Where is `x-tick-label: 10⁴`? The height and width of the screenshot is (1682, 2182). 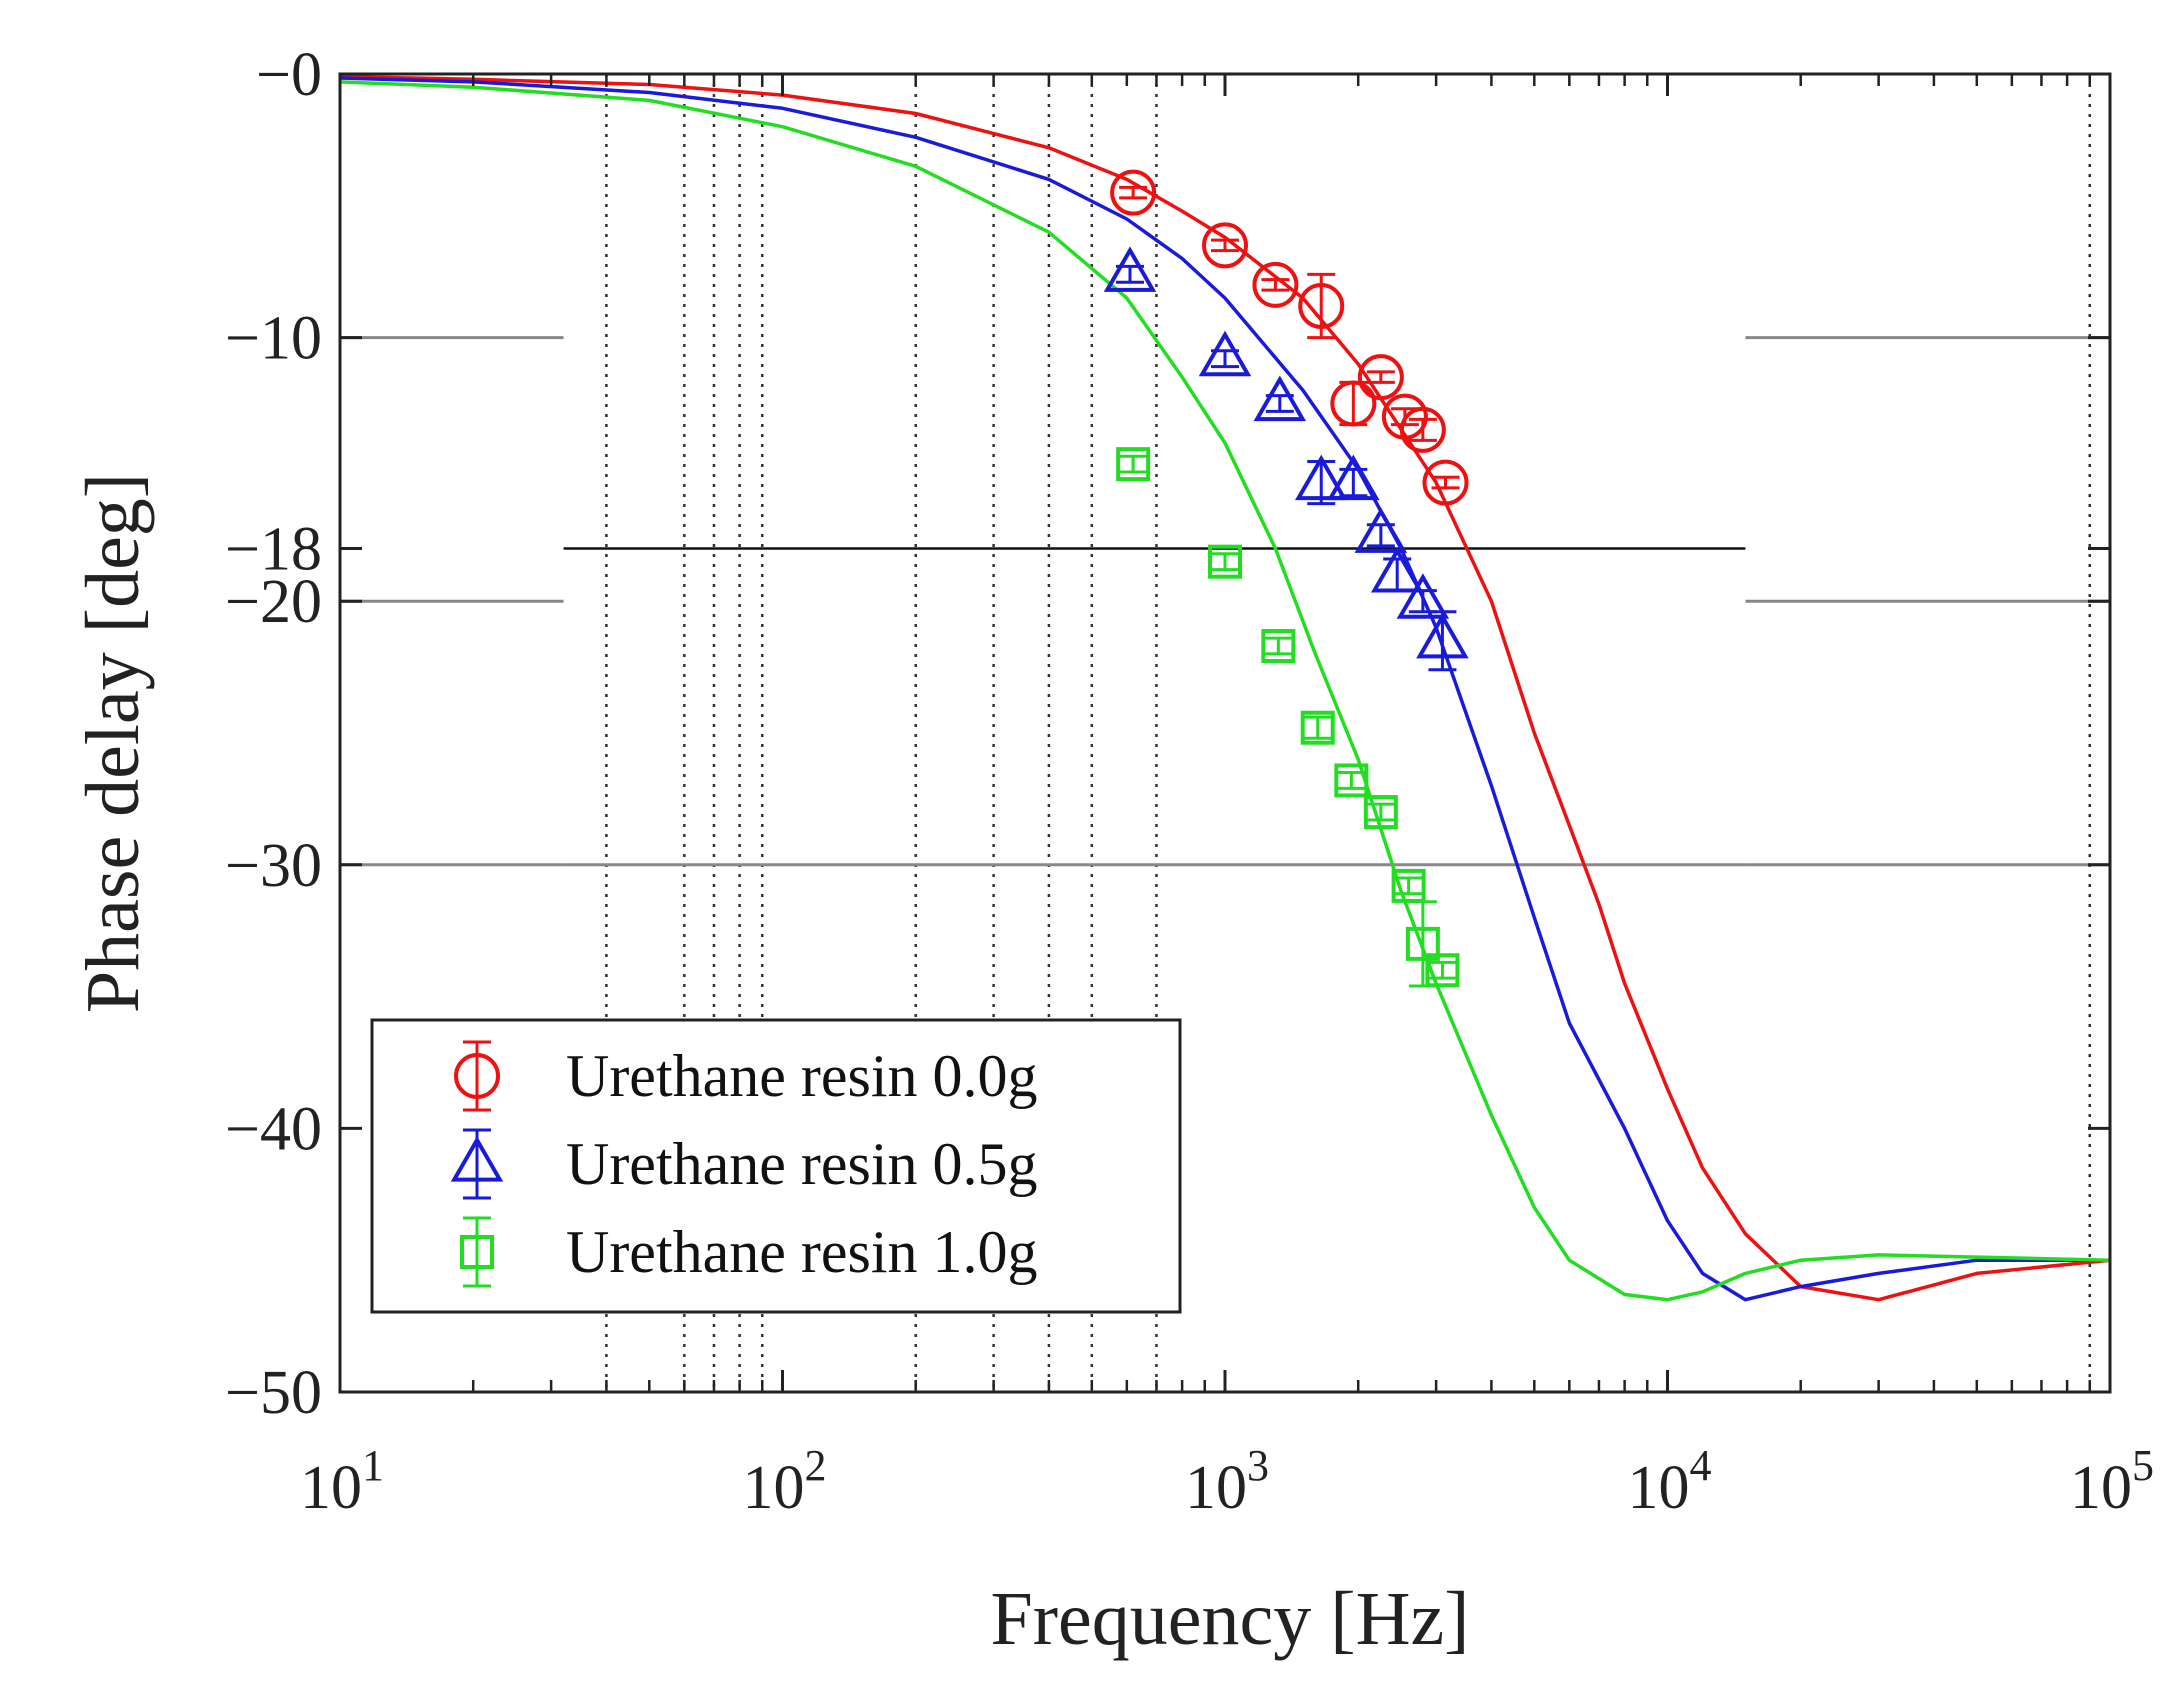 x-tick-label: 10⁴ is located at coordinates (1670, 1481).